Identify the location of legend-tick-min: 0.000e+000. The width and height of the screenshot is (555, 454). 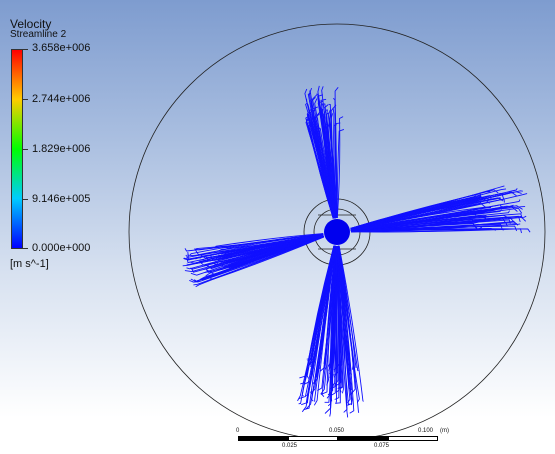
(61, 248).